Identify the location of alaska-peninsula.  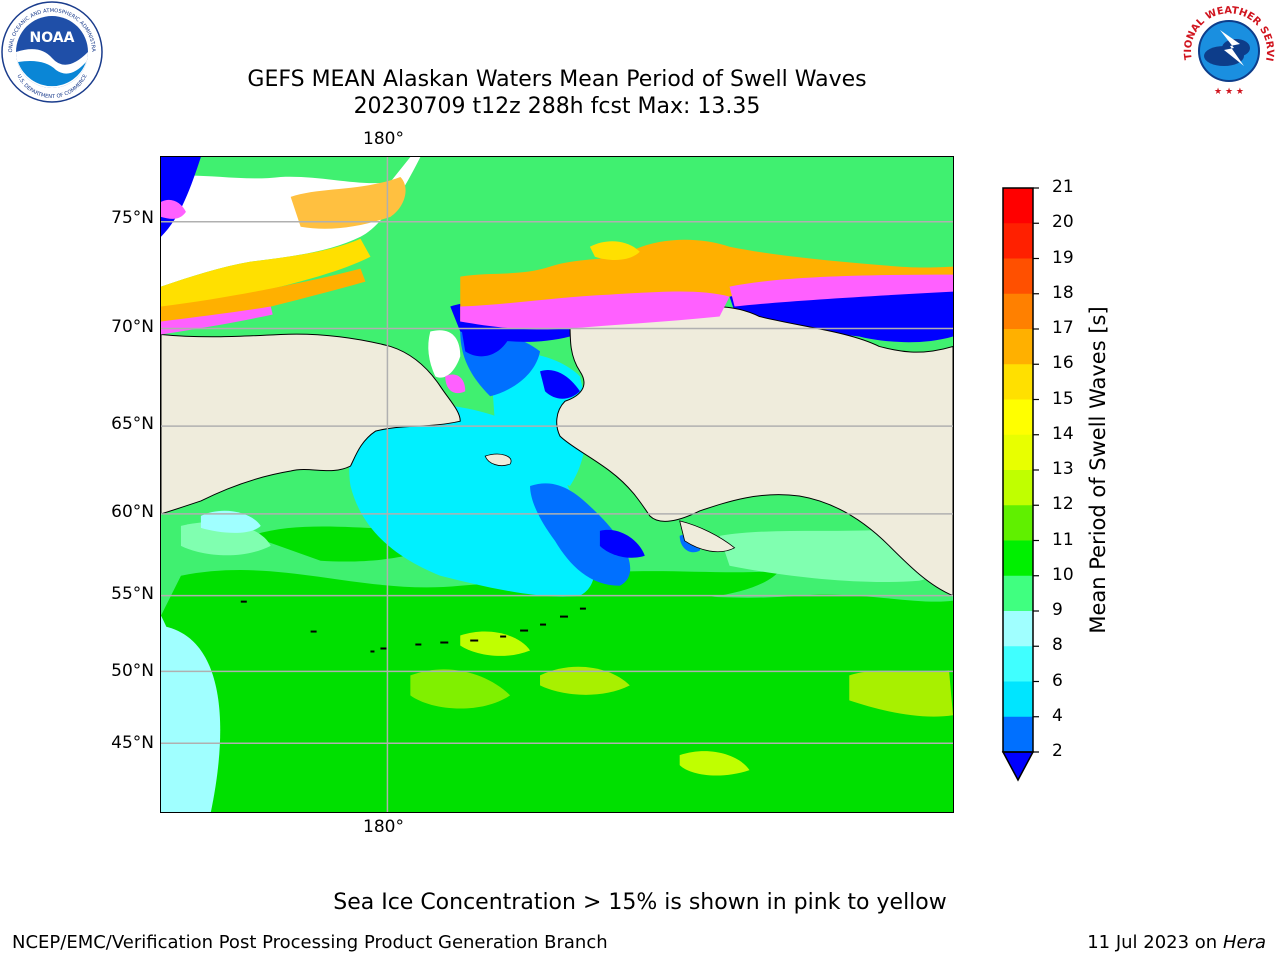
(707, 536).